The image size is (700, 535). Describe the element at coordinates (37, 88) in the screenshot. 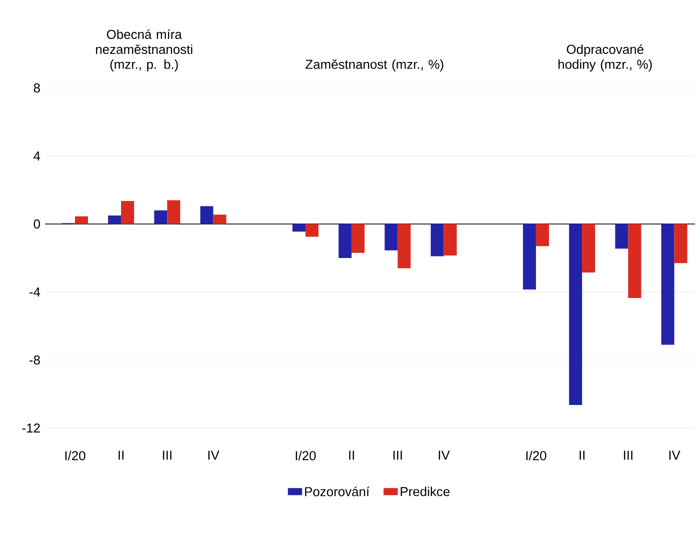

I see `y-tick-label: 8` at that location.